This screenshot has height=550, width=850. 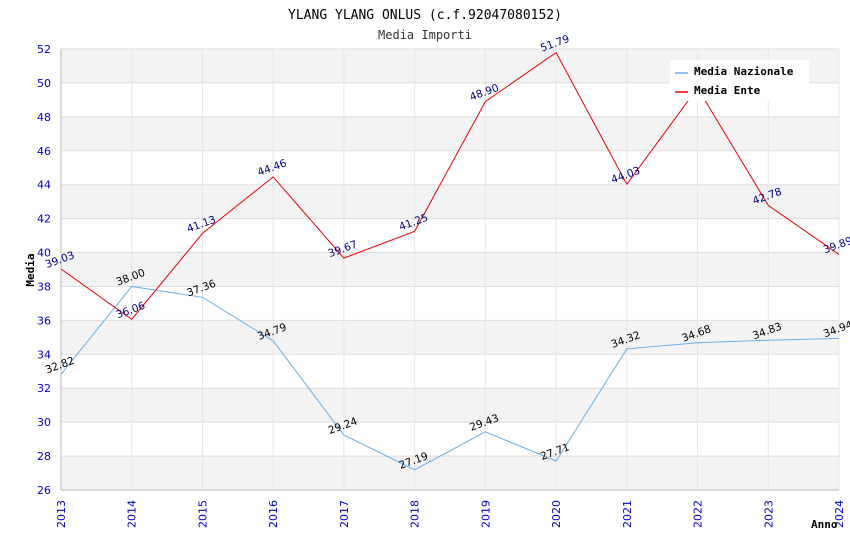 What do you see at coordinates (744, 71) in the screenshot?
I see `legend-label-nazionale: Media Nazionale` at bounding box center [744, 71].